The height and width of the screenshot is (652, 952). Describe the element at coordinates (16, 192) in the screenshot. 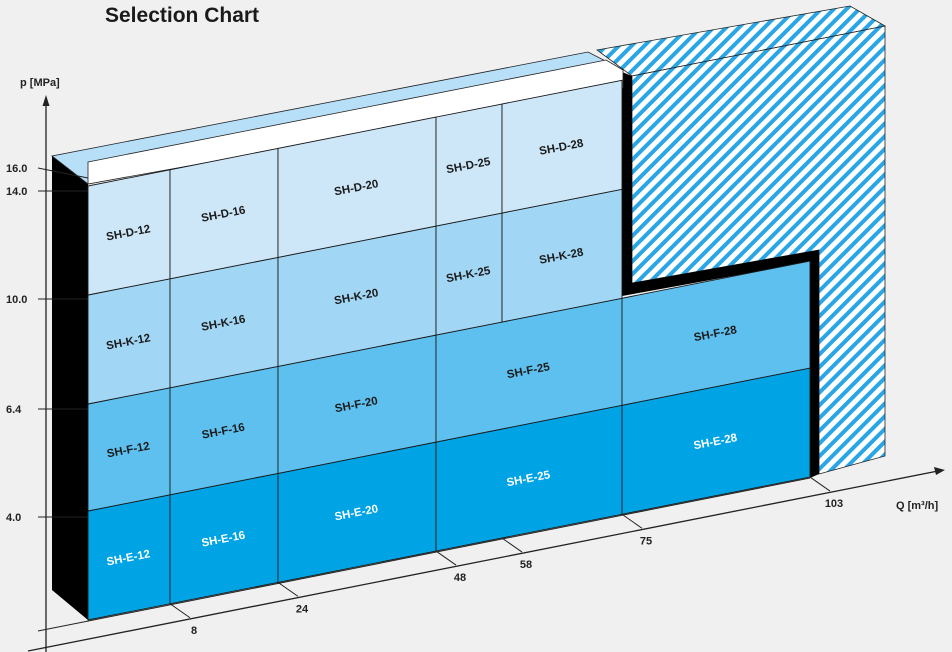

I see `y-tick-label: 14.0` at that location.